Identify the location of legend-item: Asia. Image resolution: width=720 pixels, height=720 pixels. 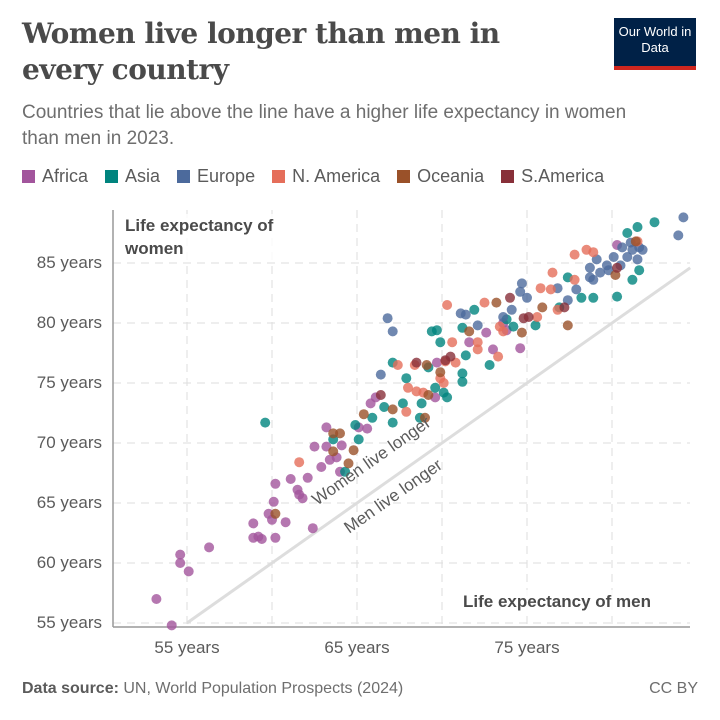
(132, 176).